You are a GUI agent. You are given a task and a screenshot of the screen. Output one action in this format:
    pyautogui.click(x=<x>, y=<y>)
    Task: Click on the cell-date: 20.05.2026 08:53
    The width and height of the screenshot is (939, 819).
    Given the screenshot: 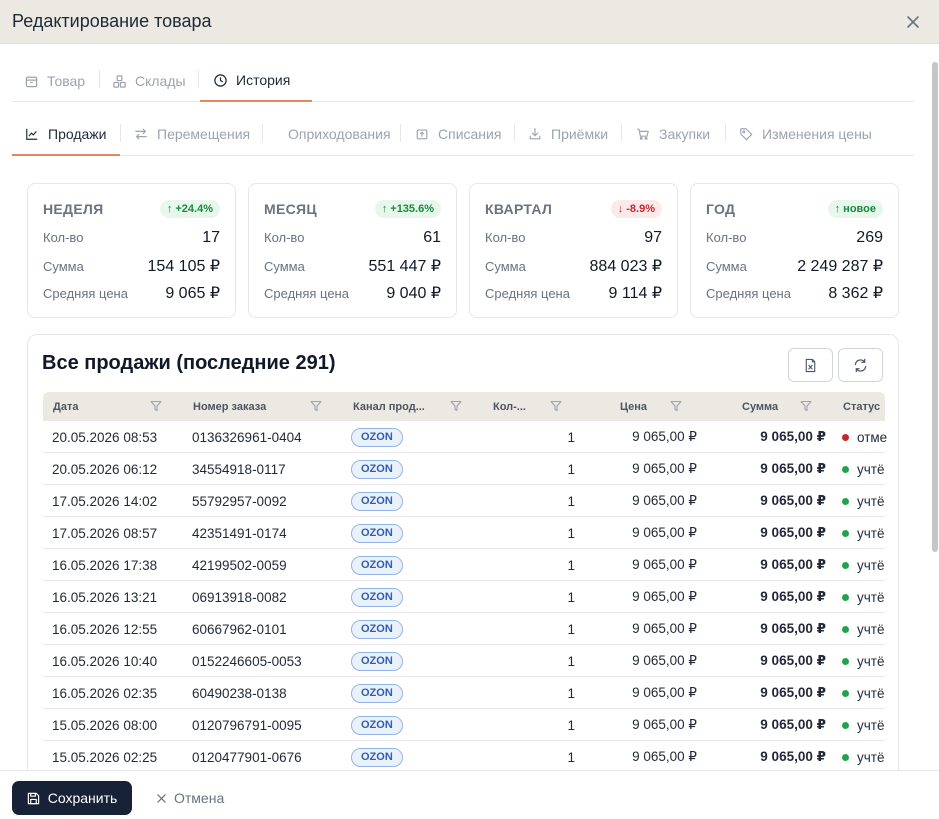 What is the action you would take?
    pyautogui.click(x=105, y=437)
    